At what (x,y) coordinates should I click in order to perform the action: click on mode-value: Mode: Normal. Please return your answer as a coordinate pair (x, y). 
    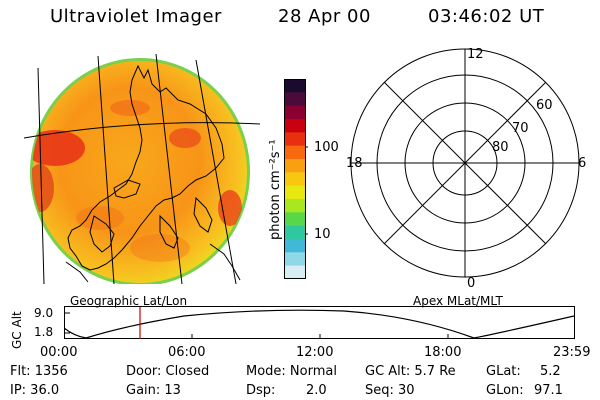
    Looking at the image, I should click on (291, 371).